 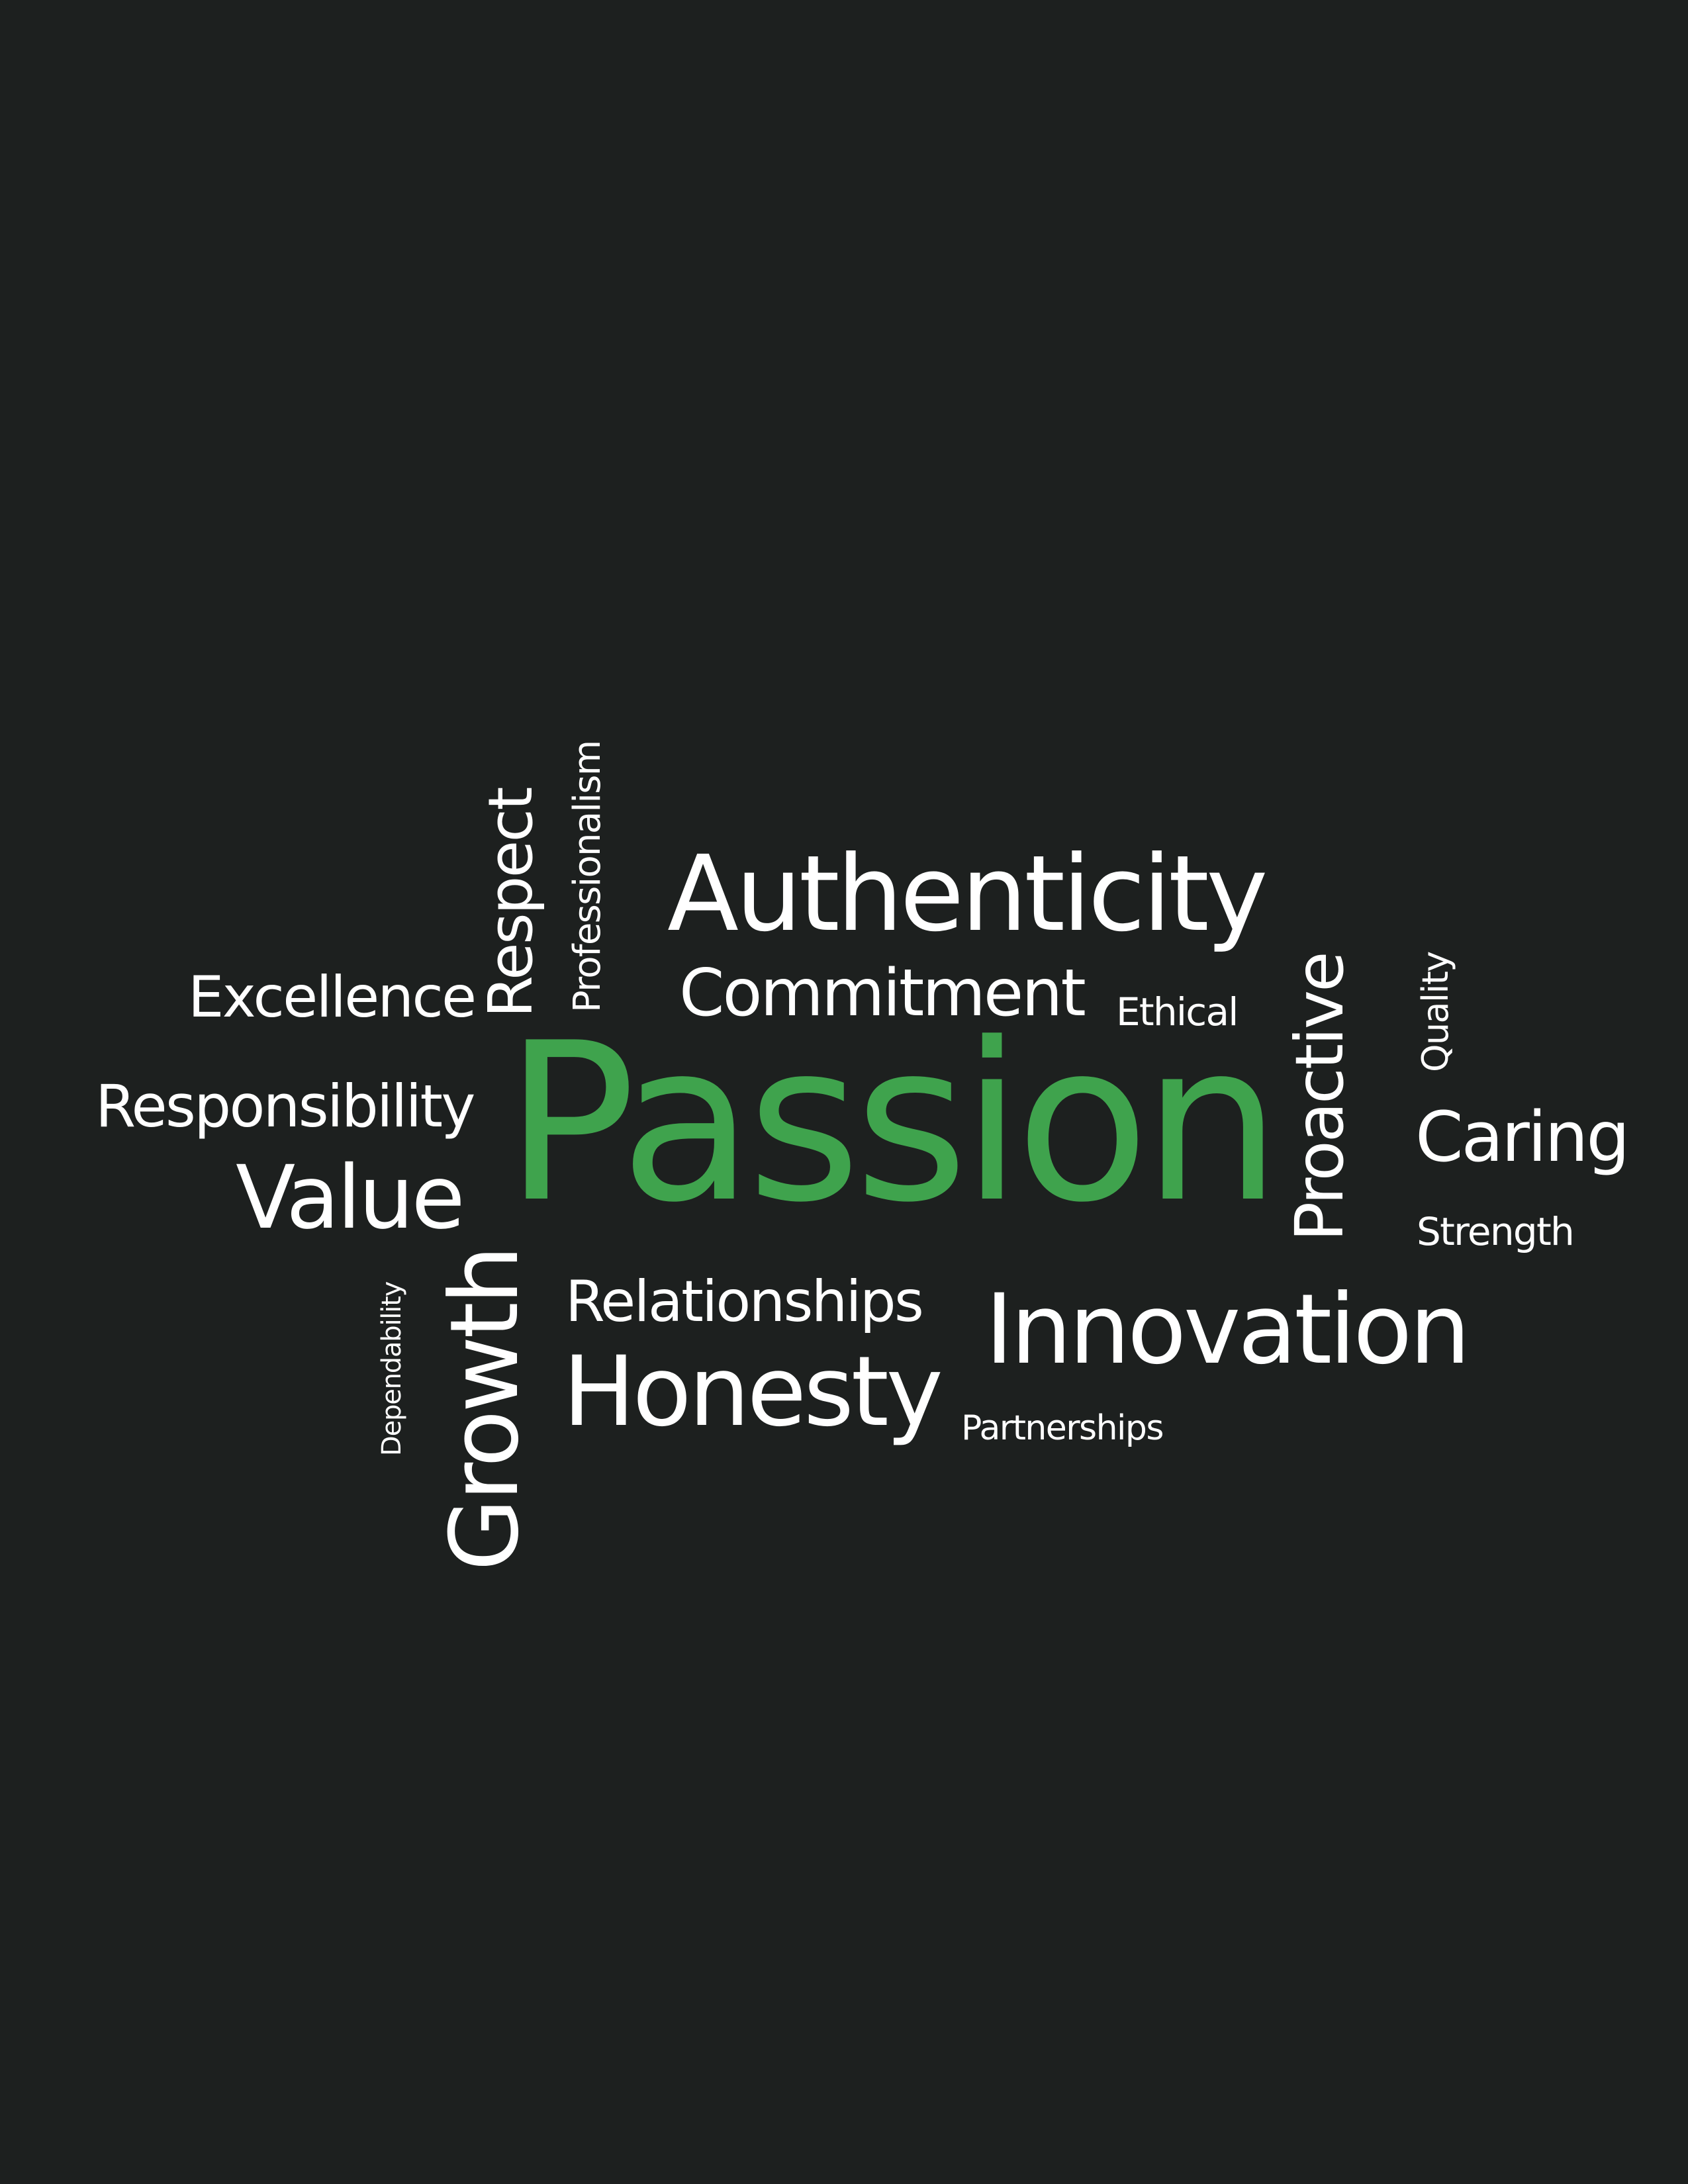 What do you see at coordinates (332, 997) in the screenshot?
I see `word-excellence: Excellence` at bounding box center [332, 997].